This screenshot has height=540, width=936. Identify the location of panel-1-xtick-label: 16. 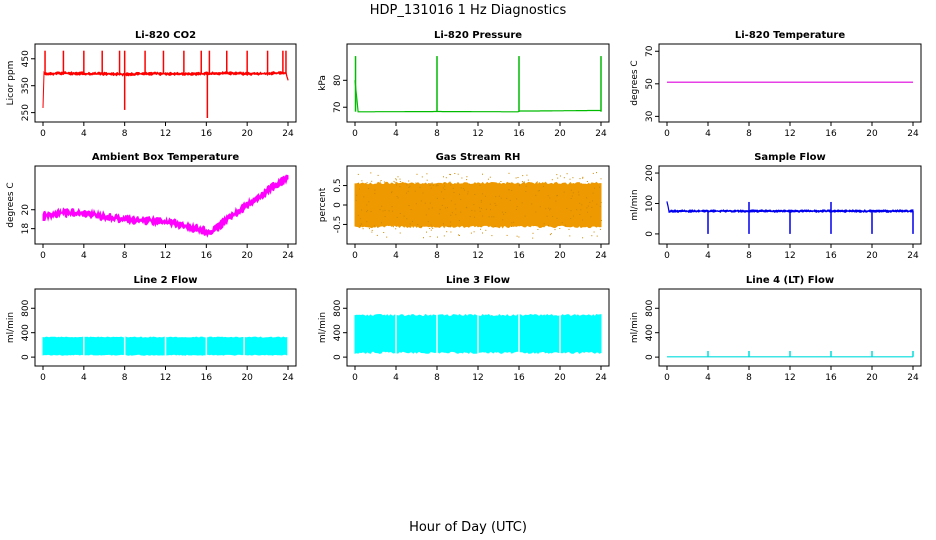
(207, 134).